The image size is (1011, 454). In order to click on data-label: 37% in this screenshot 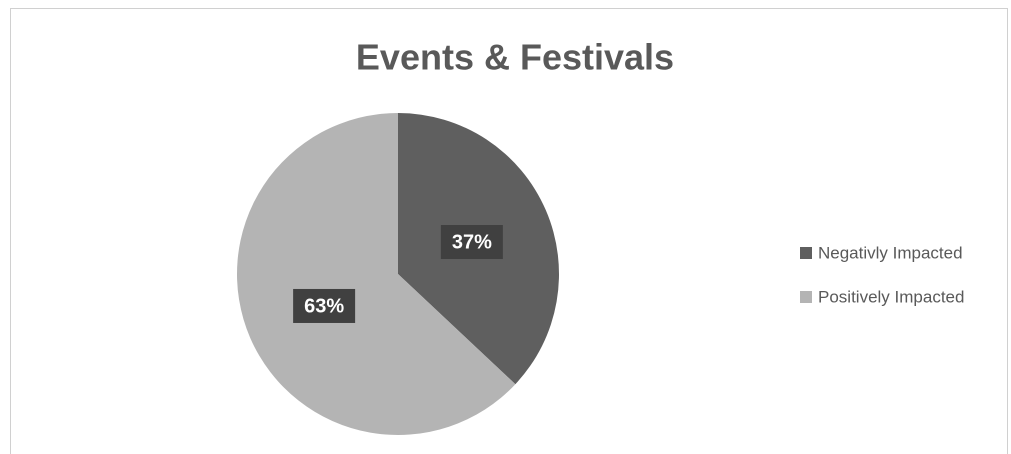, I will do `click(472, 242)`.